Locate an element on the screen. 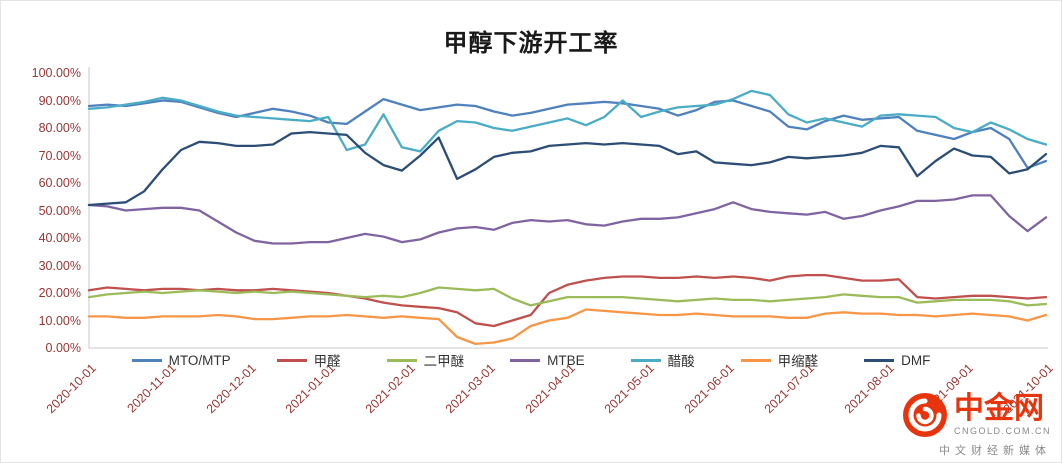  series-line-MTO/MTP is located at coordinates (567, 133).